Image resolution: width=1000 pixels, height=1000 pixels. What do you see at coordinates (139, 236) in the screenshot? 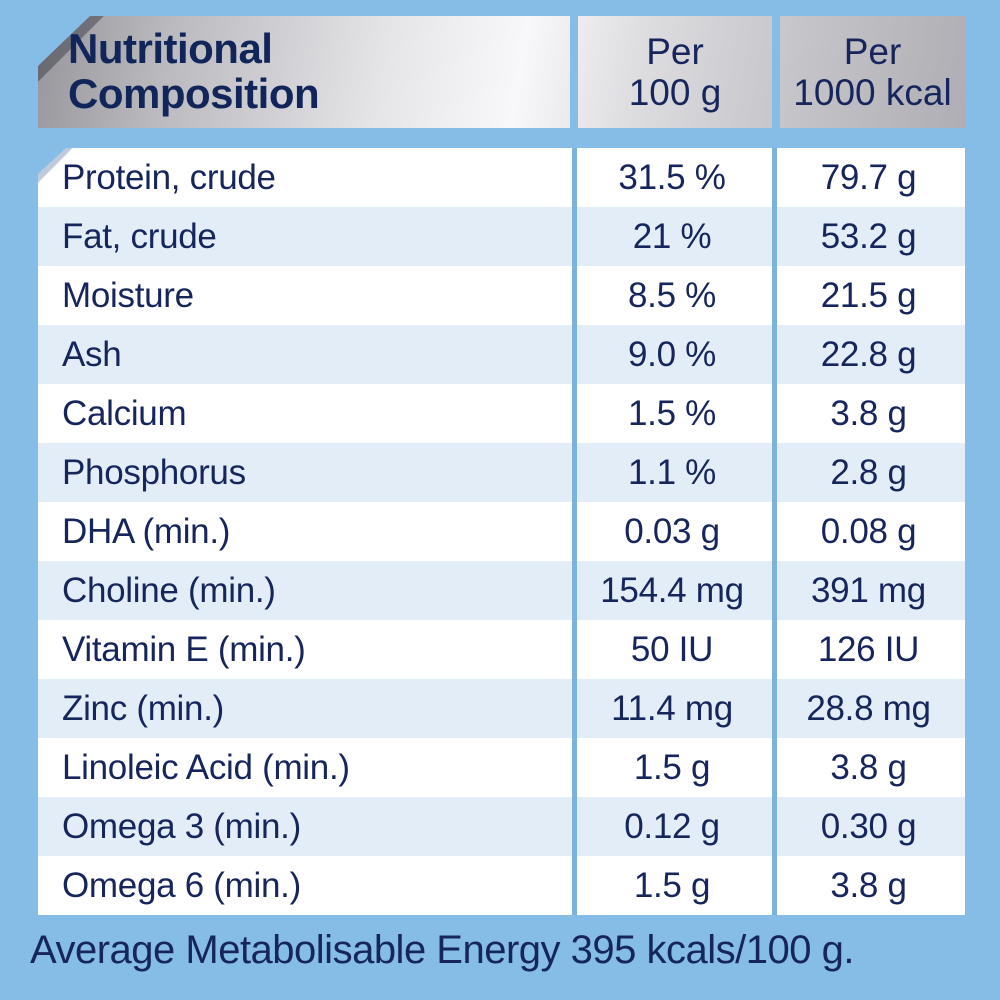
I see `nutrient-label: Fat, crude` at bounding box center [139, 236].